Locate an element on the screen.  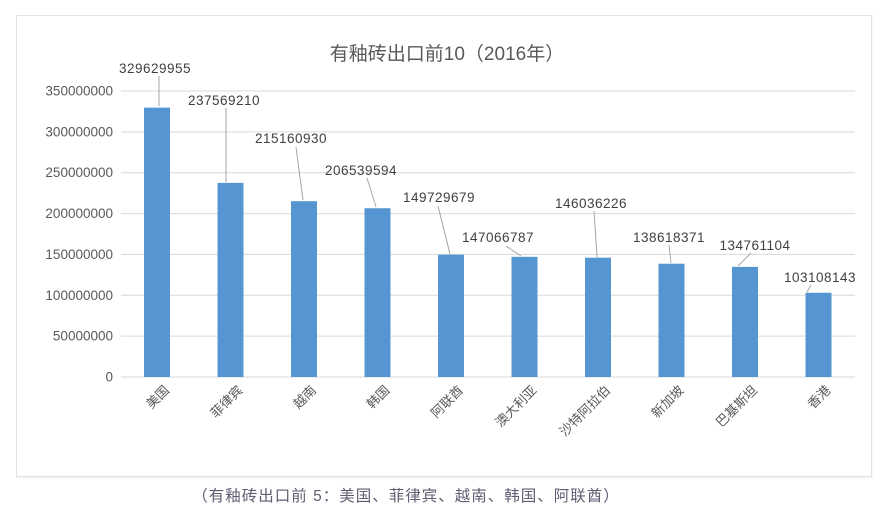
bar-value-label: 215160930 is located at coordinates (291, 138).